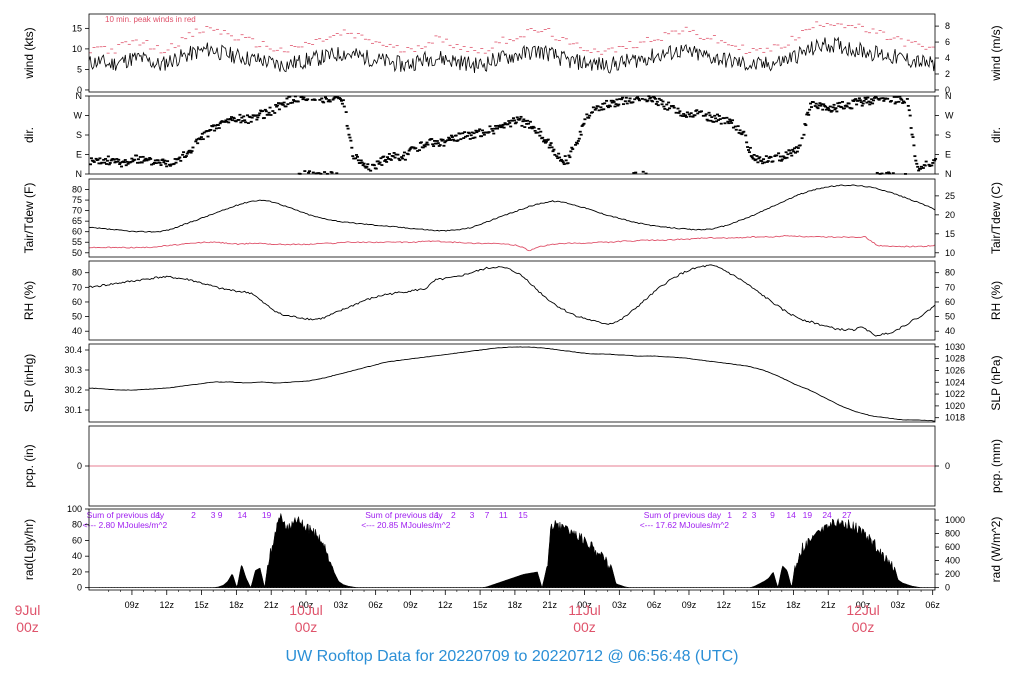 The height and width of the screenshot is (700, 1024). Describe the element at coordinates (341, 605) in the screenshot. I see `xtick-label: 03z` at that location.